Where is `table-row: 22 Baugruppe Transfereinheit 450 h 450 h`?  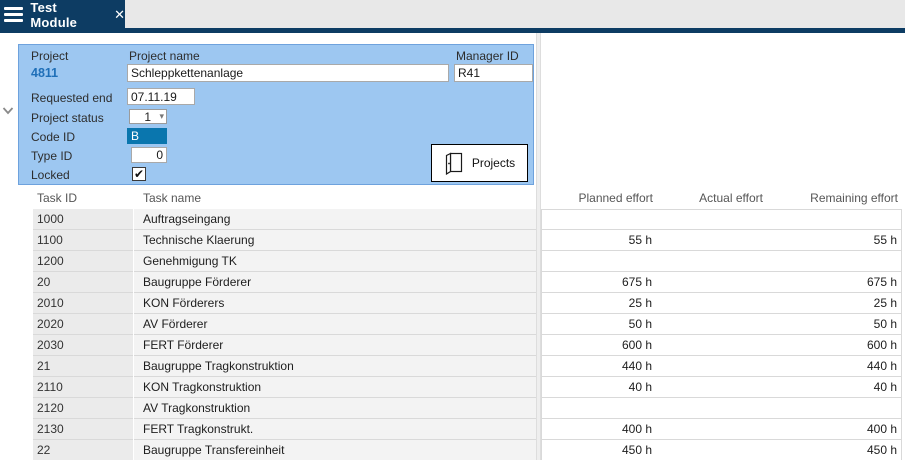 table-row: 22 Baugruppe Transfereinheit 450 h 450 h is located at coordinates (452, 450).